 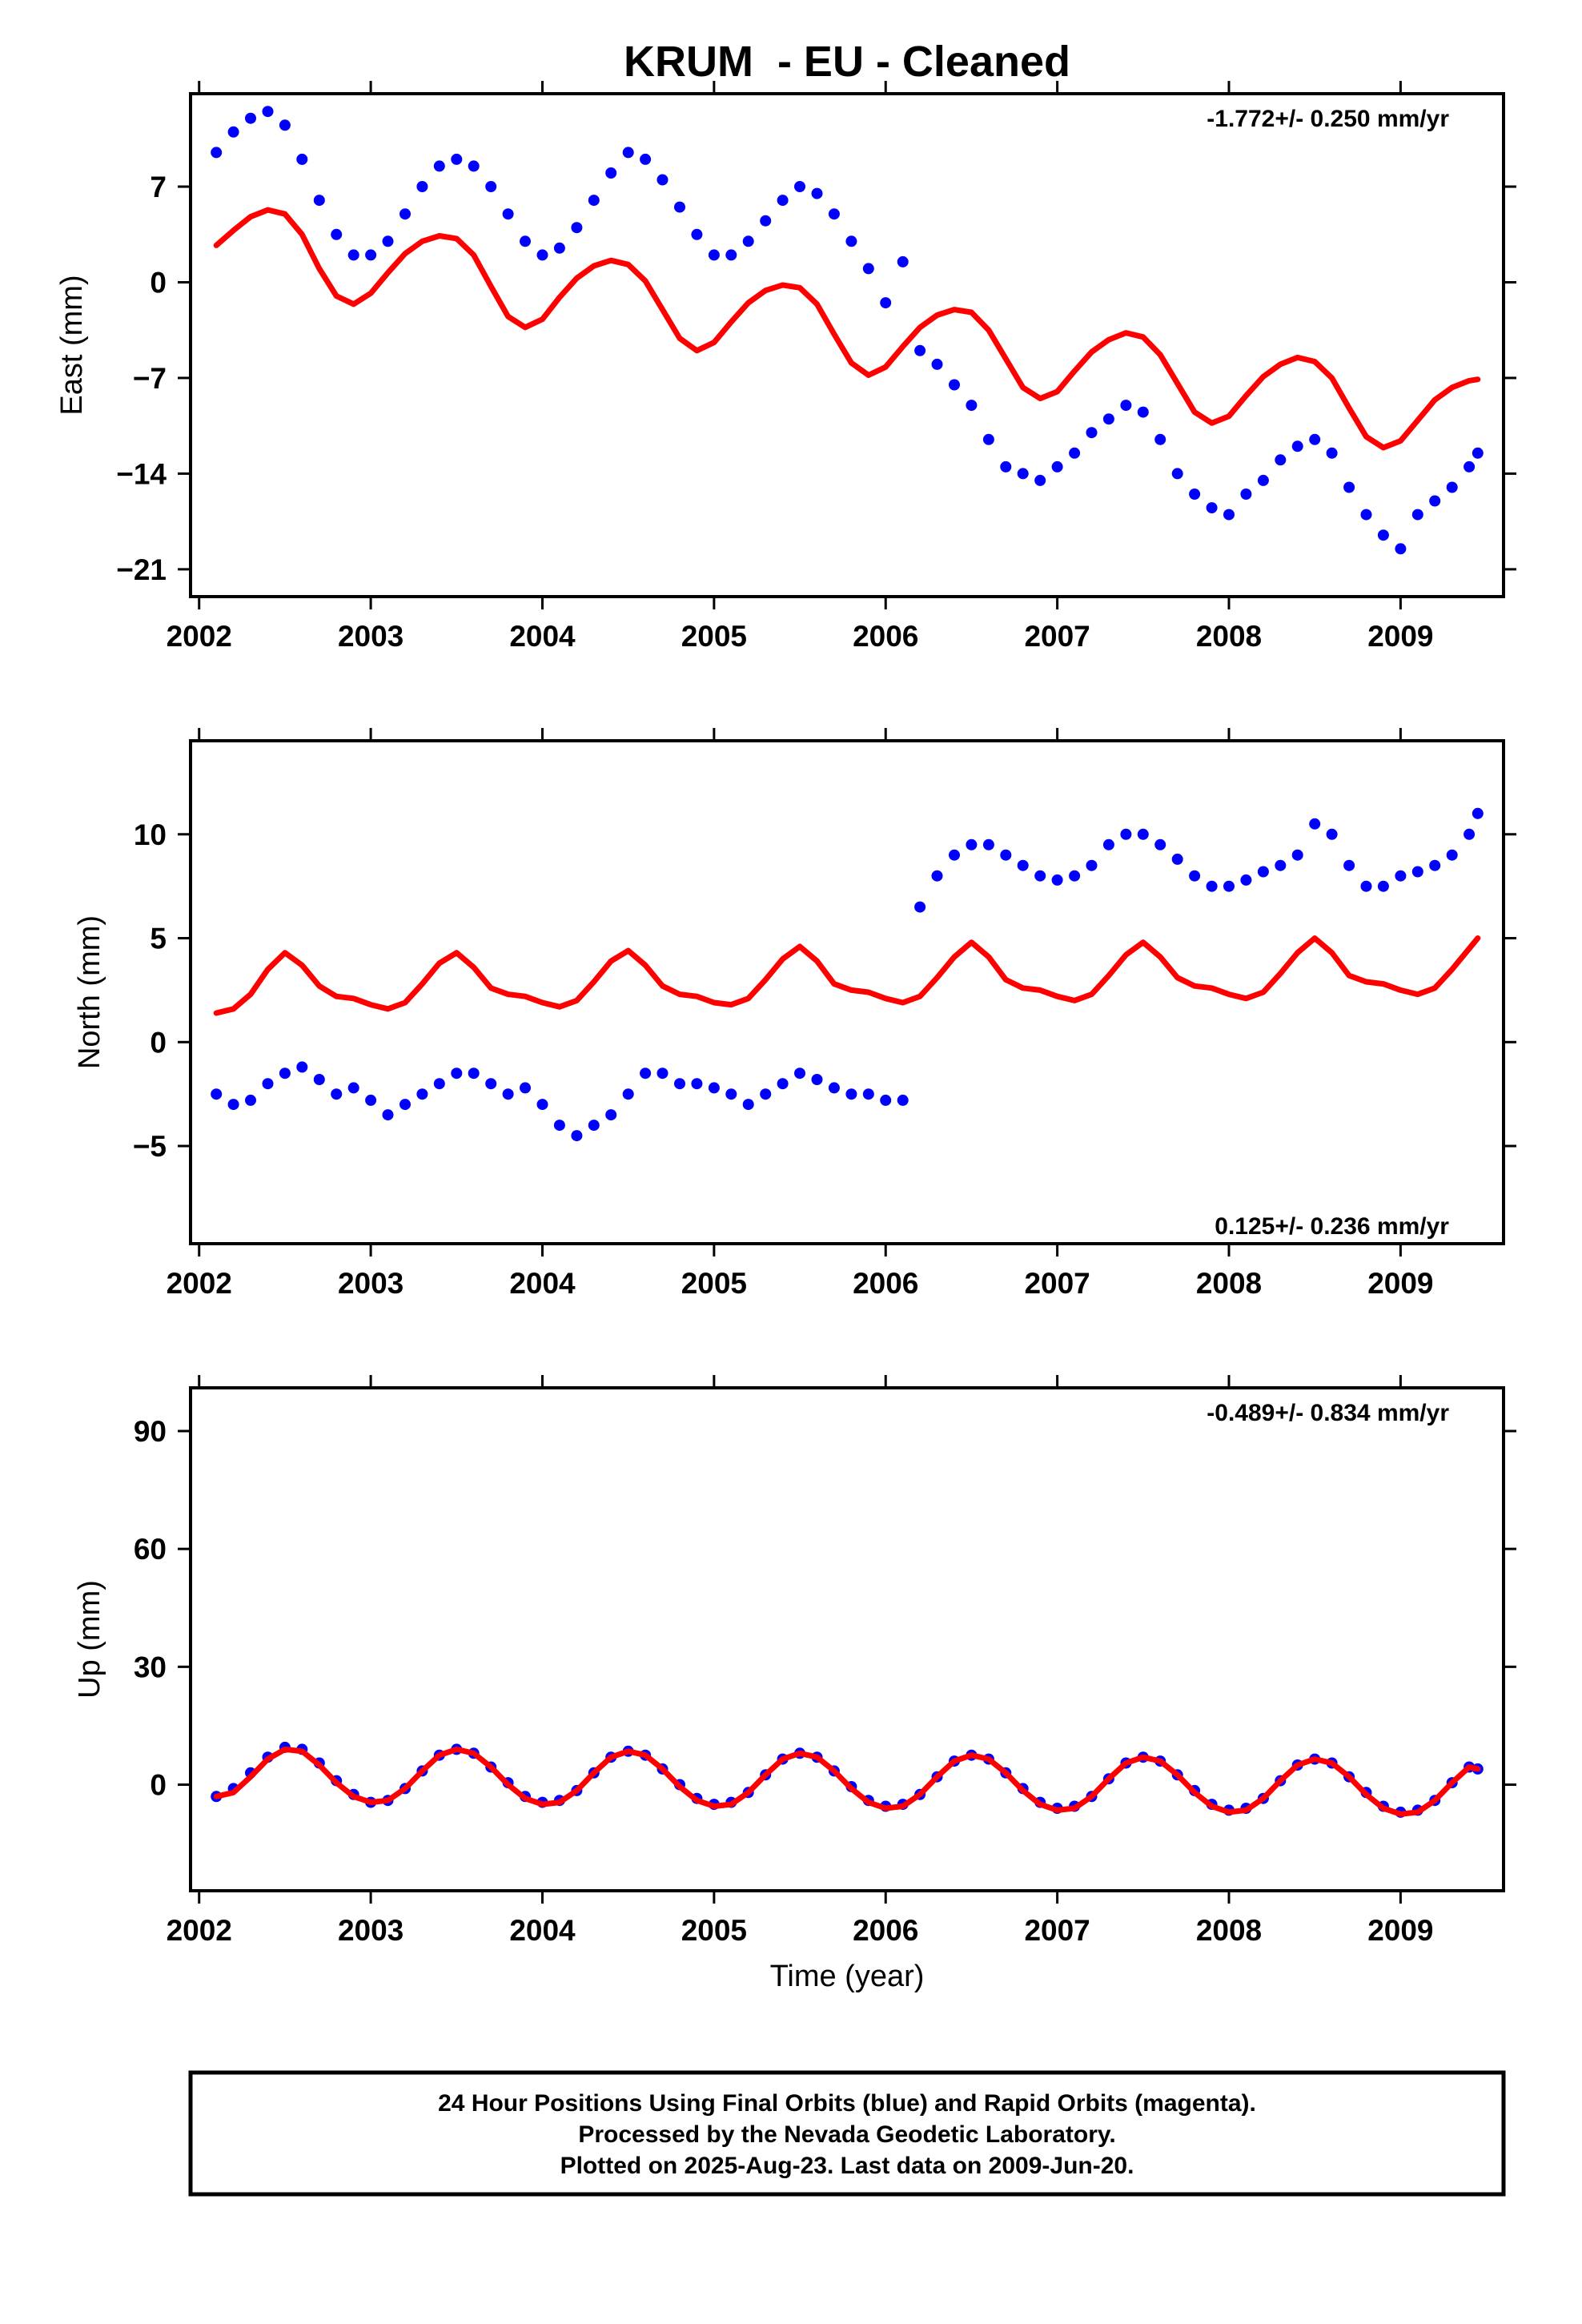 What do you see at coordinates (151, 834) in the screenshot?
I see `y-tick-label: 10` at bounding box center [151, 834].